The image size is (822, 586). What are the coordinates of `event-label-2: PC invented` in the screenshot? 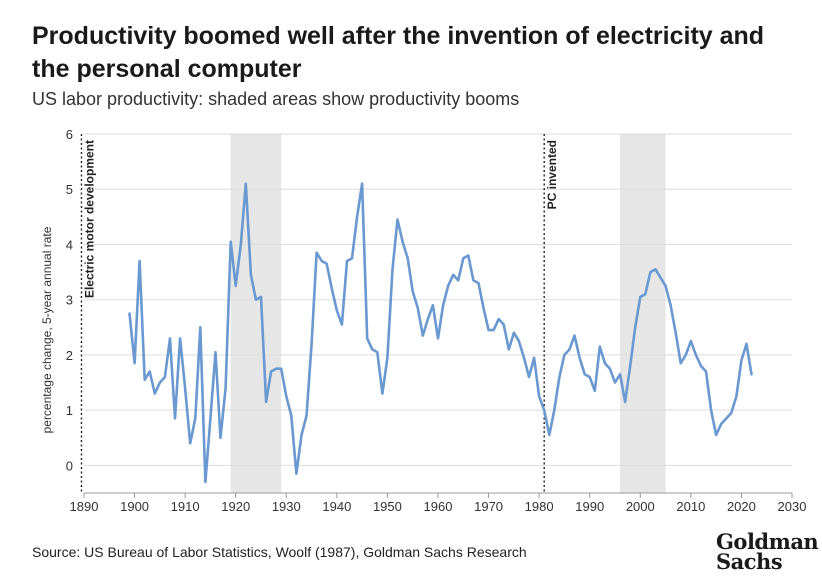 It's located at (552, 174).